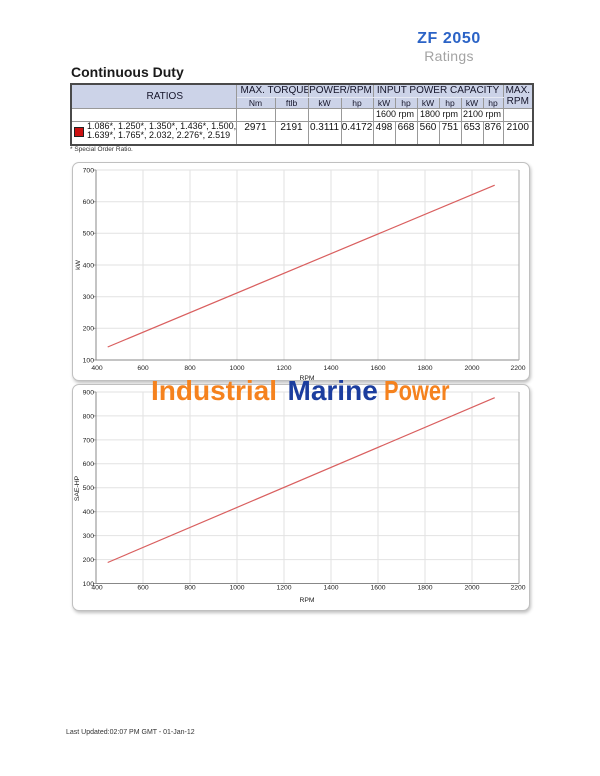  I want to click on svg-text: SAE-HP, so click(77, 488).